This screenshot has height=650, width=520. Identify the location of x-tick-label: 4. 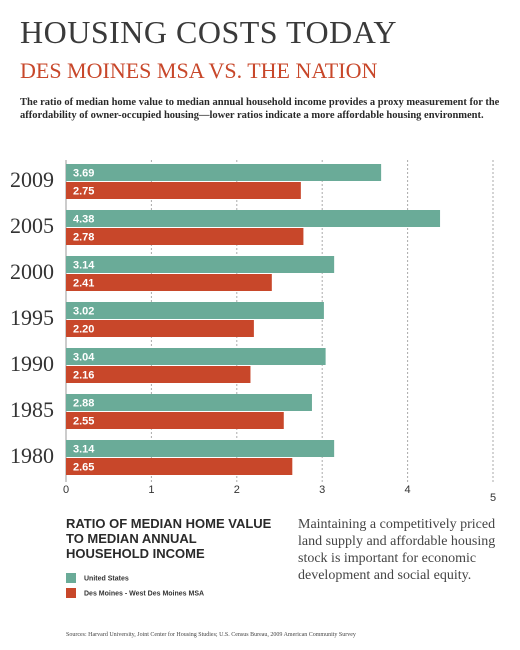
(408, 490).